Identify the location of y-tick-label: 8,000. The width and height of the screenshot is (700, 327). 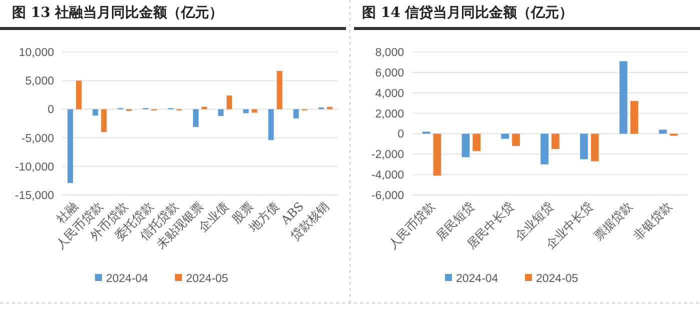
(389, 53).